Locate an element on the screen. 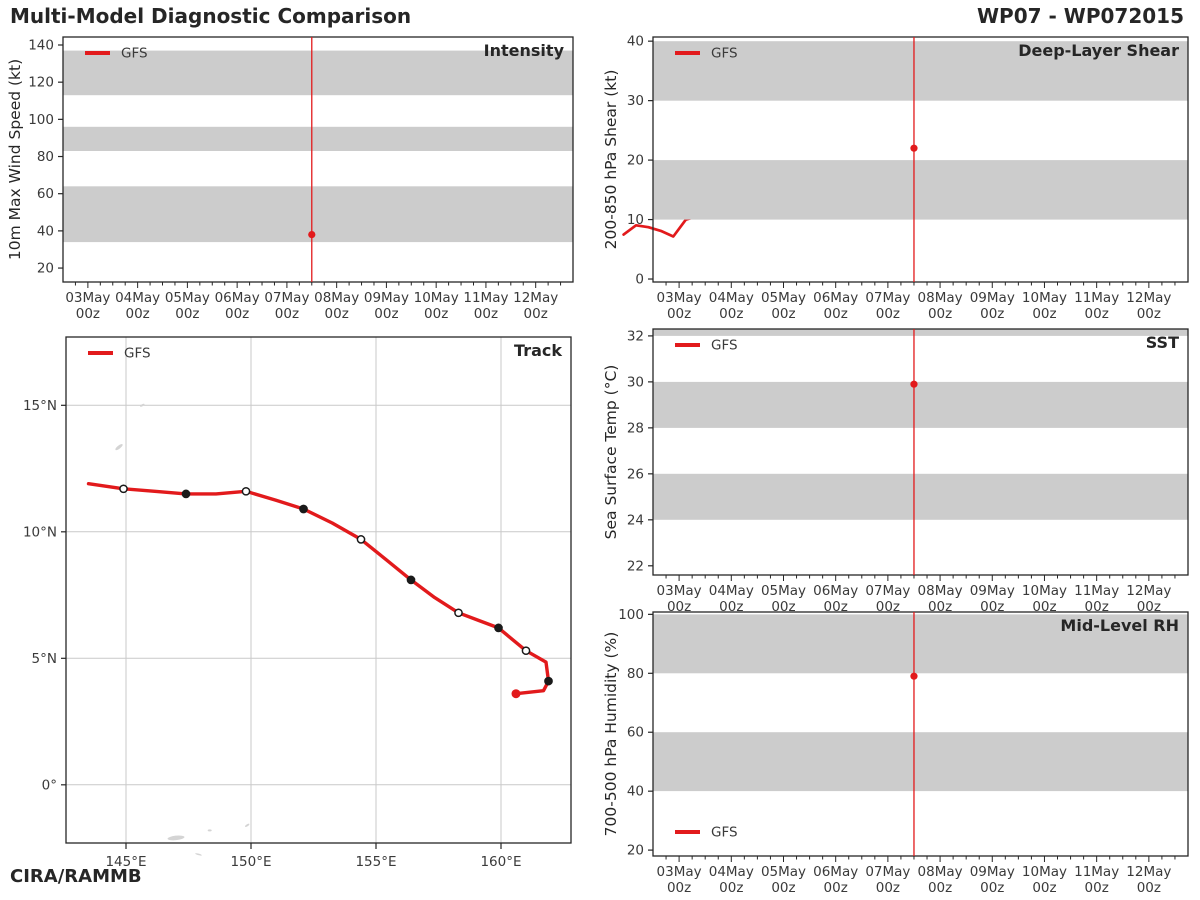 This screenshot has width=1200, height=900. y-tick-label: 30 is located at coordinates (635, 382).